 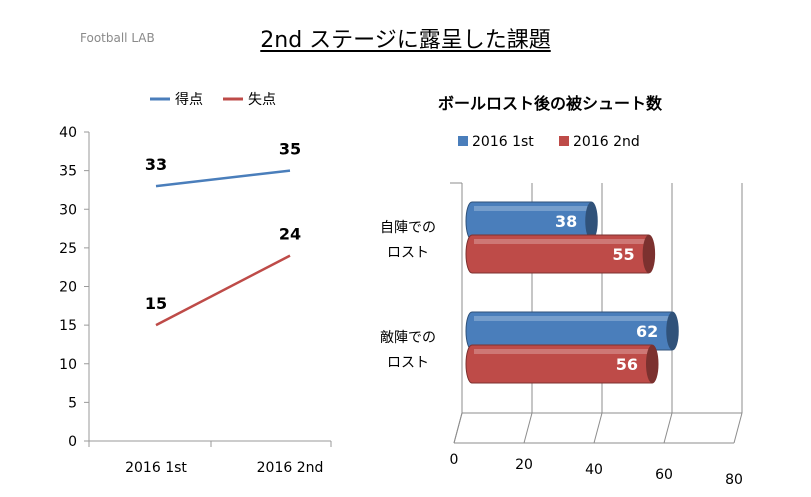 I want to click on x-tick-label-0: 0, so click(x=454, y=460).